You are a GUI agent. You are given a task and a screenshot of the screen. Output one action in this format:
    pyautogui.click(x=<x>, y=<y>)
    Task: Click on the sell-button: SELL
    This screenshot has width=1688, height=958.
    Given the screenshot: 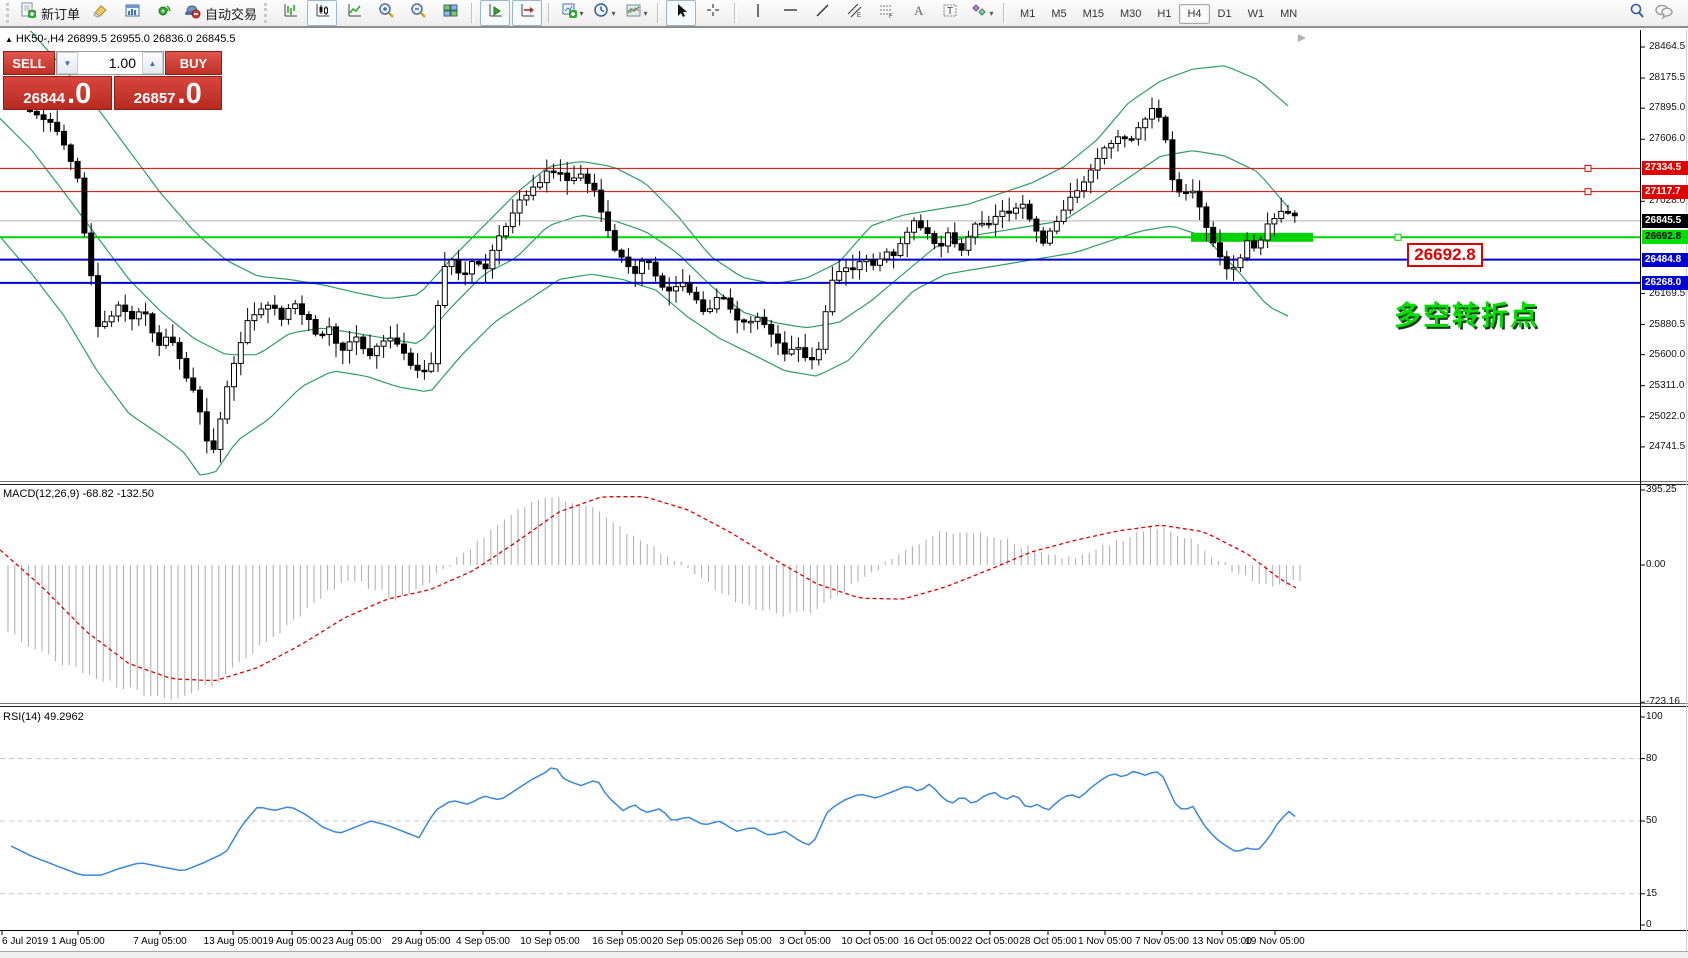 What is the action you would take?
    pyautogui.click(x=29, y=63)
    